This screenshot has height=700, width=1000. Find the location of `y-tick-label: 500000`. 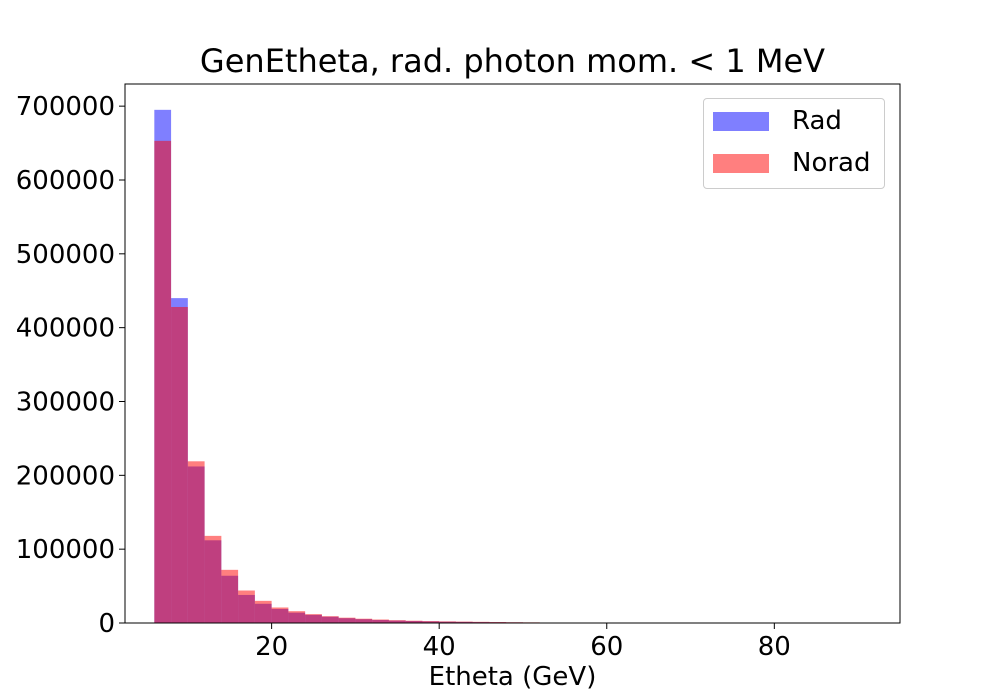

y-tick-label: 500000 is located at coordinates (65, 255).